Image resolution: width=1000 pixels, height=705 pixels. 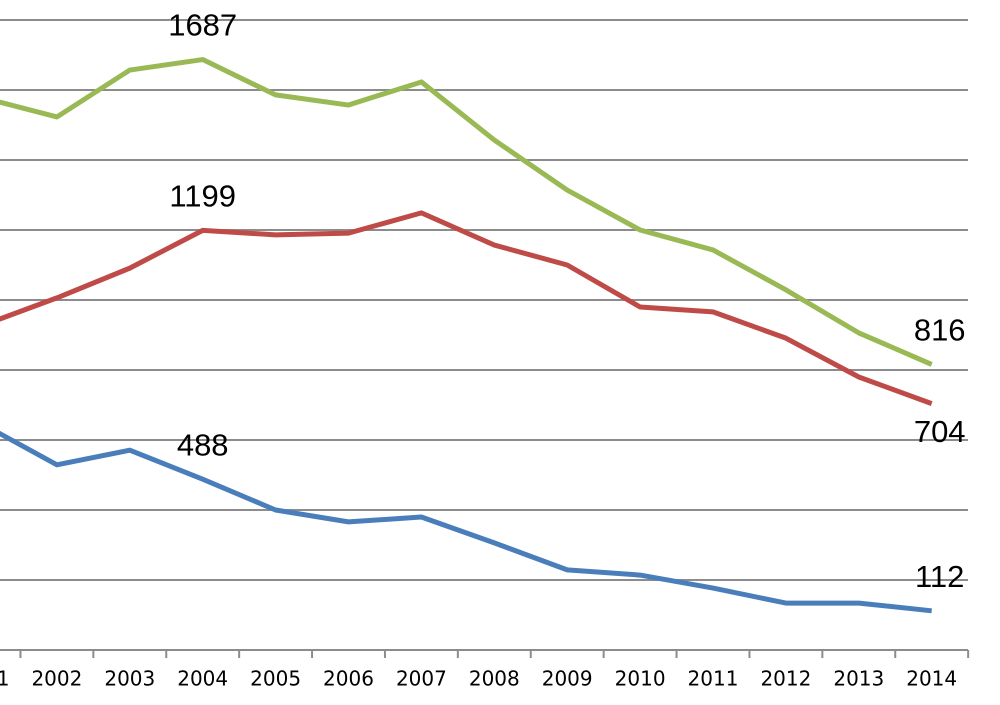 What do you see at coordinates (494, 679) in the screenshot?
I see `x-tick-label: 2008` at bounding box center [494, 679].